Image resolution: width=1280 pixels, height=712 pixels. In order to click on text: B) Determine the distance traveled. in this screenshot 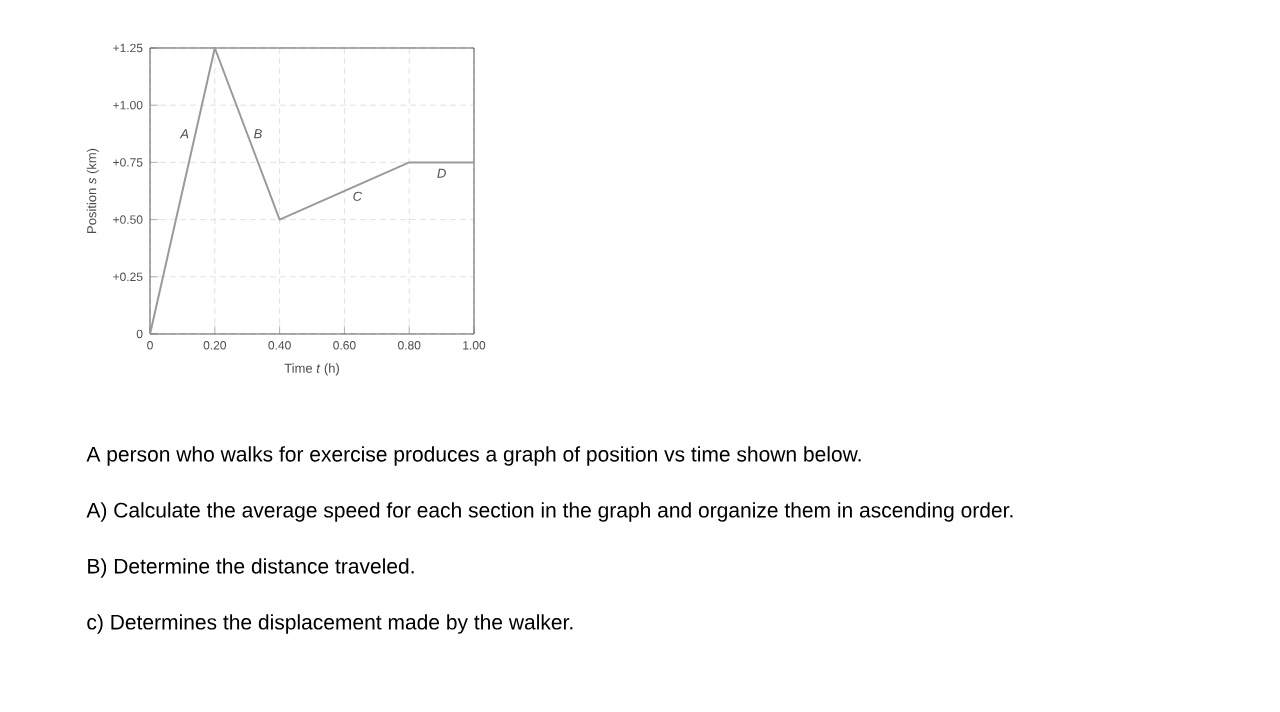, I will do `click(251, 568)`.